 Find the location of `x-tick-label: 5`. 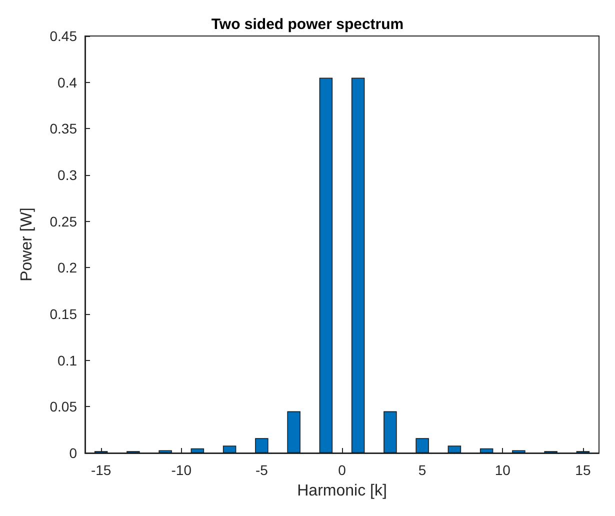

x-tick-label: 5 is located at coordinates (422, 470).